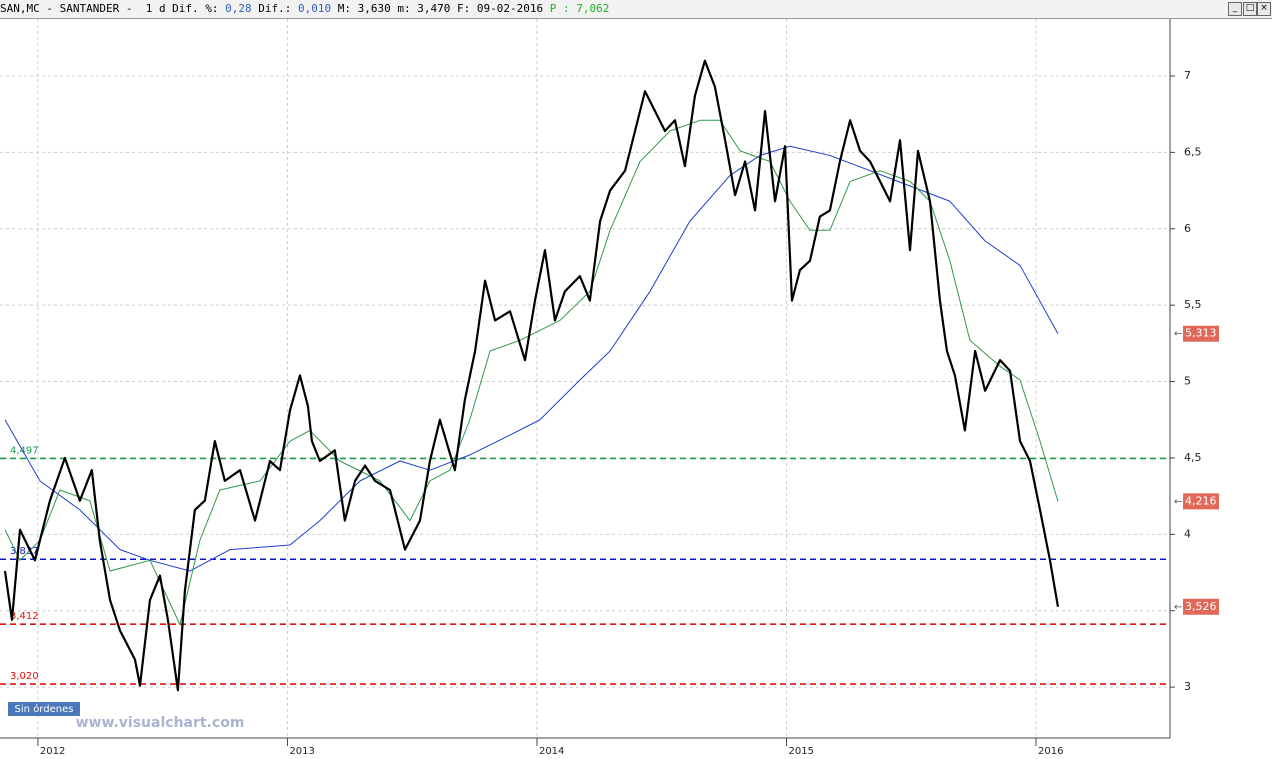 The image size is (1272, 759). I want to click on level-label: 3,412, so click(24, 616).